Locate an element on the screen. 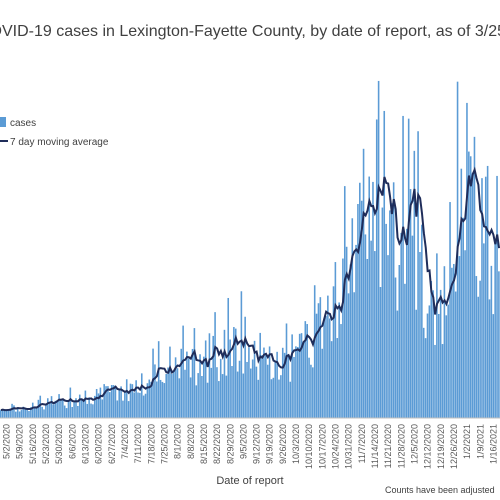 The width and height of the screenshot is (500, 500). x-tick-label: 11/7/2020 is located at coordinates (362, 443).